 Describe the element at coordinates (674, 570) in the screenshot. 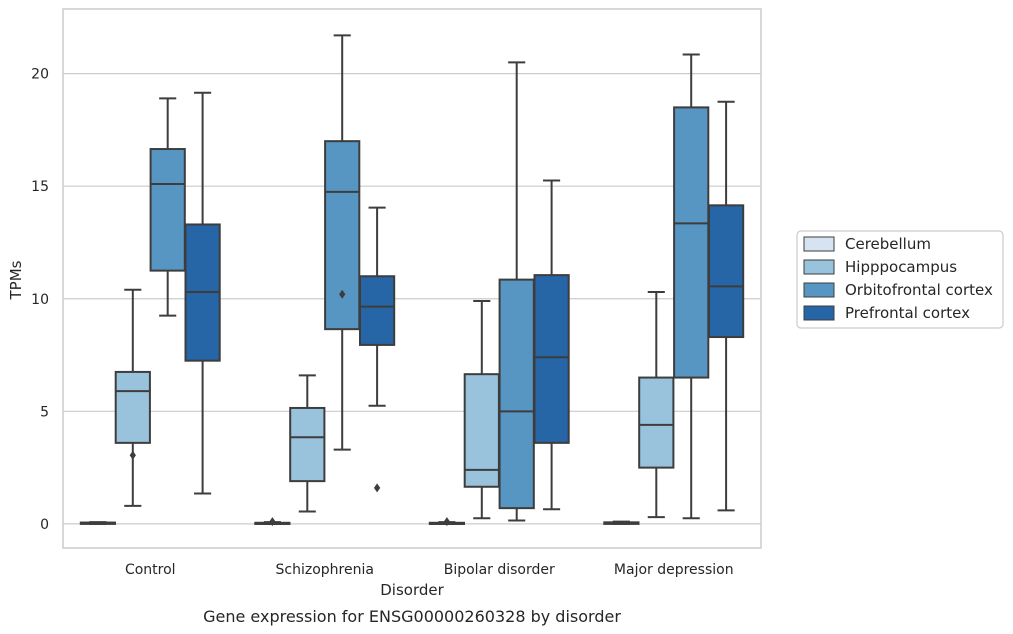

I see `x-tick-label: Major depression` at that location.